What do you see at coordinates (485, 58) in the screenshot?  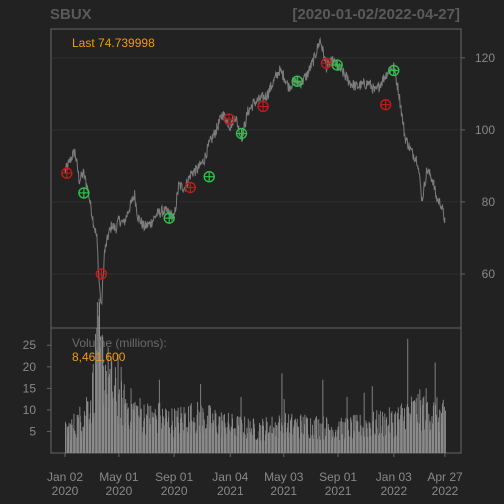 I see `price-tick-label: 120` at bounding box center [485, 58].